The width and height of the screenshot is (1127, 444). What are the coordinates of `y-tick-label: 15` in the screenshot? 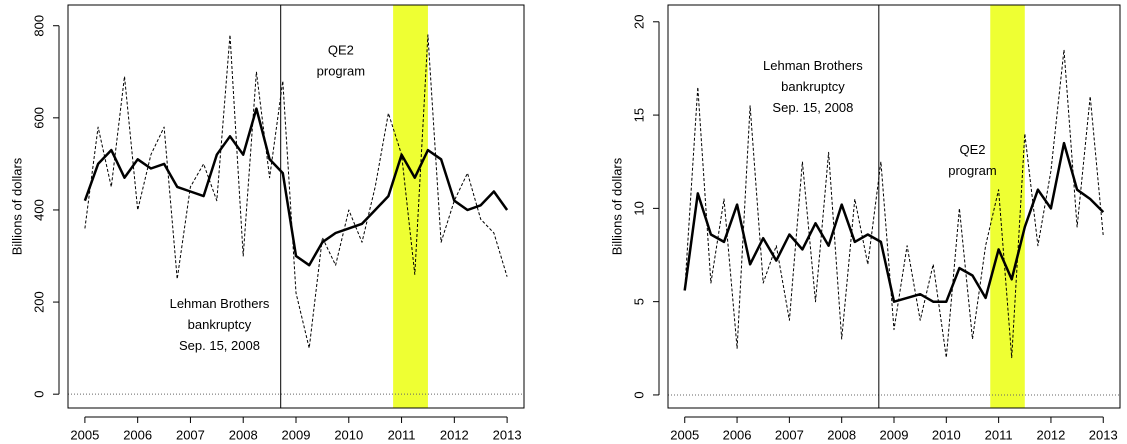 It's located at (638, 115).